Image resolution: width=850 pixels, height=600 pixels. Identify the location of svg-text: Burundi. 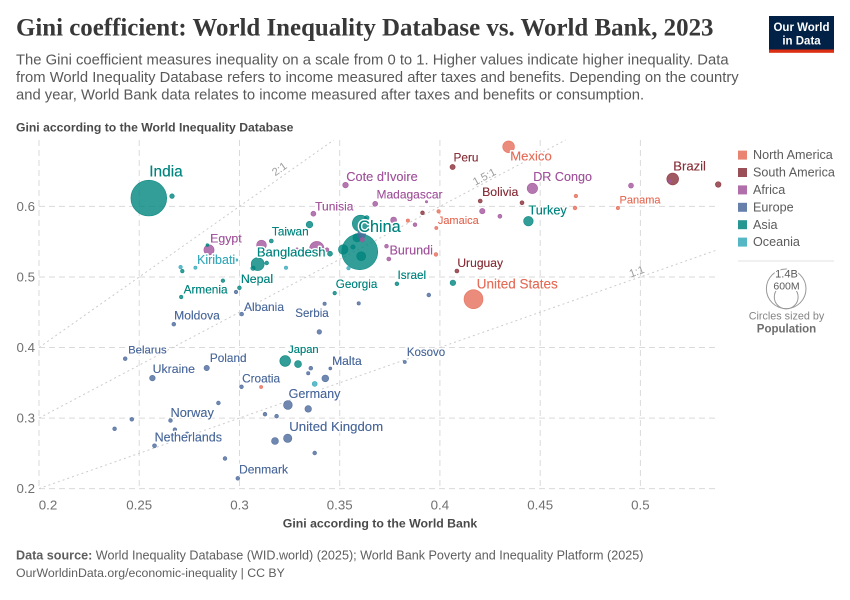
(410, 251).